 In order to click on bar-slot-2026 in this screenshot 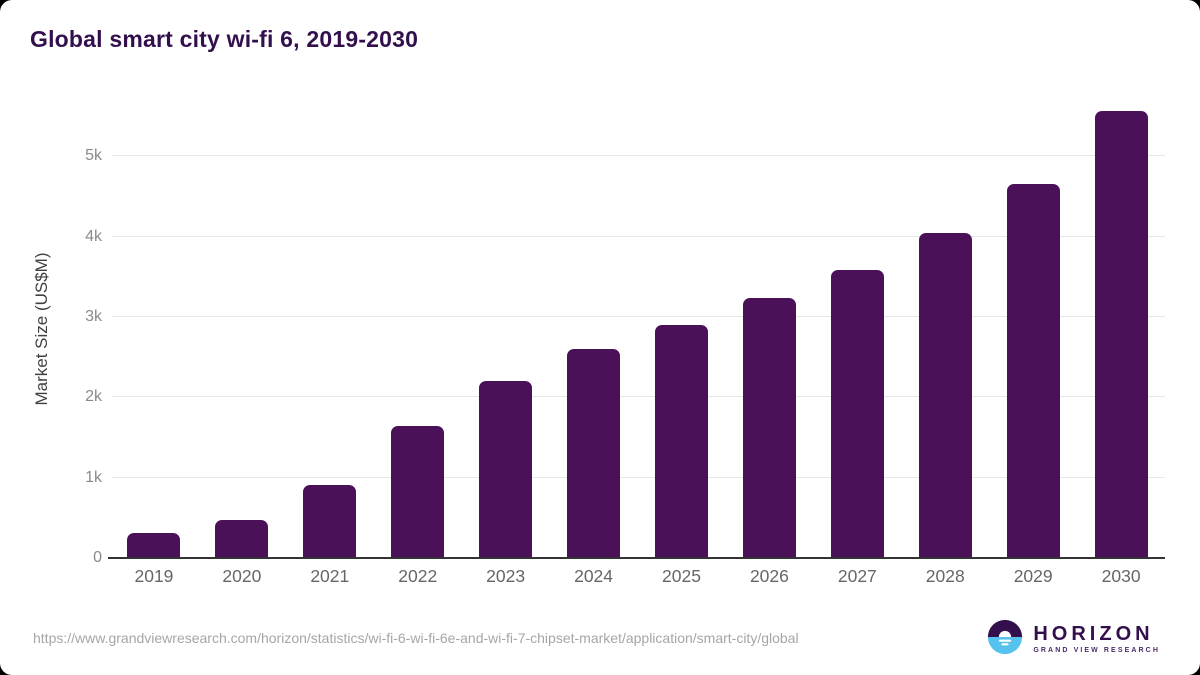, I will do `click(769, 329)`.